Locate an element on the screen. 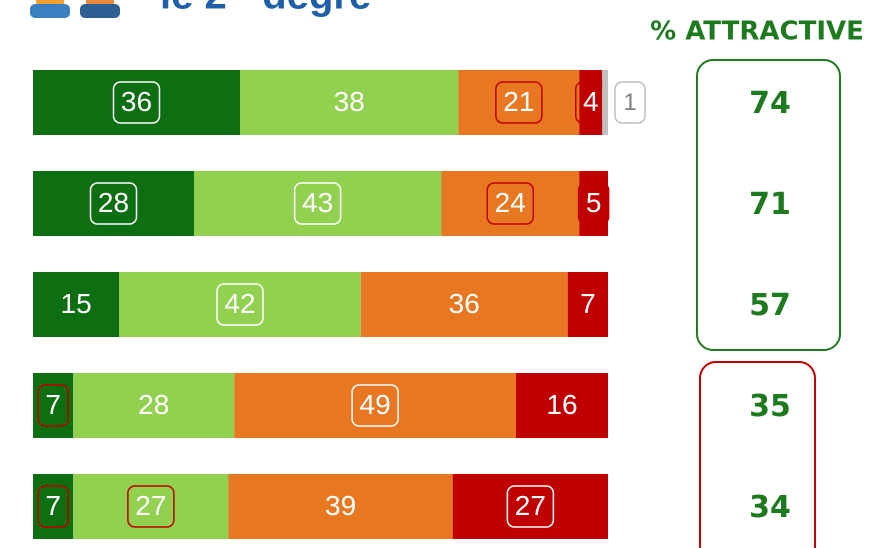 The height and width of the screenshot is (548, 894). segment-label: 4 is located at coordinates (591, 101).